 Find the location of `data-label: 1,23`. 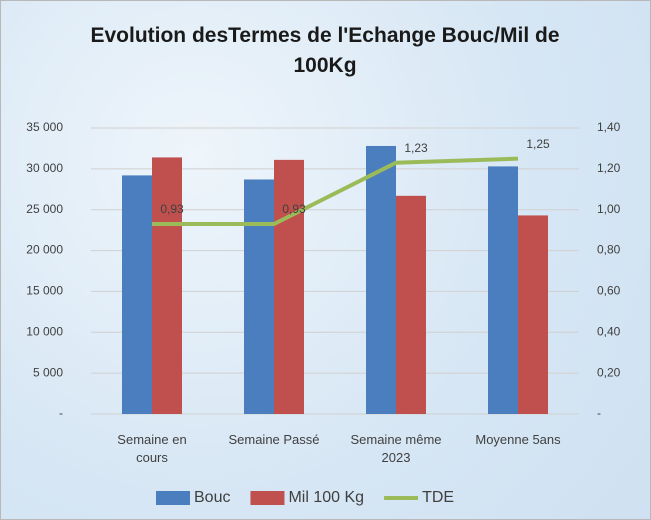

data-label: 1,23 is located at coordinates (416, 148).